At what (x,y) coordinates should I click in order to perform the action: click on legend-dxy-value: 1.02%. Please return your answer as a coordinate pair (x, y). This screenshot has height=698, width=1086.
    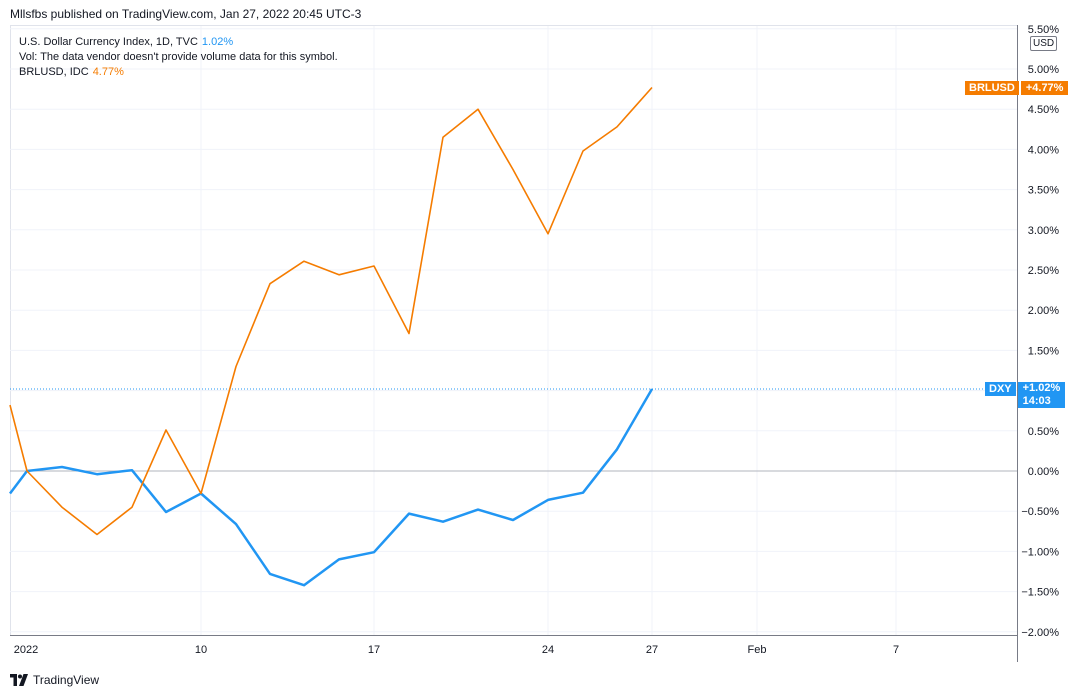
    Looking at the image, I should click on (217, 42).